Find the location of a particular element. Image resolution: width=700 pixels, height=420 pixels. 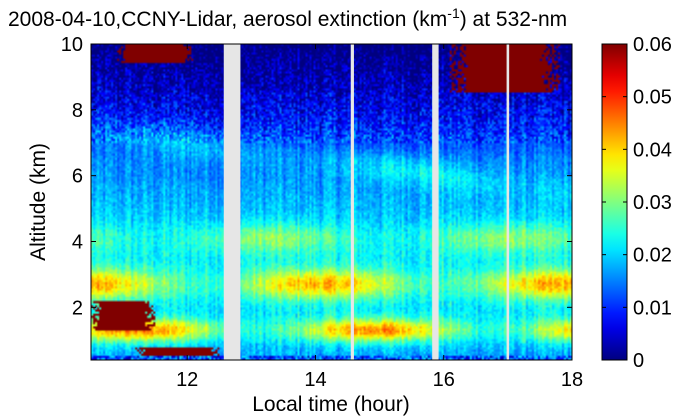

y-axis-label: Altitude (km) is located at coordinates (38, 202).